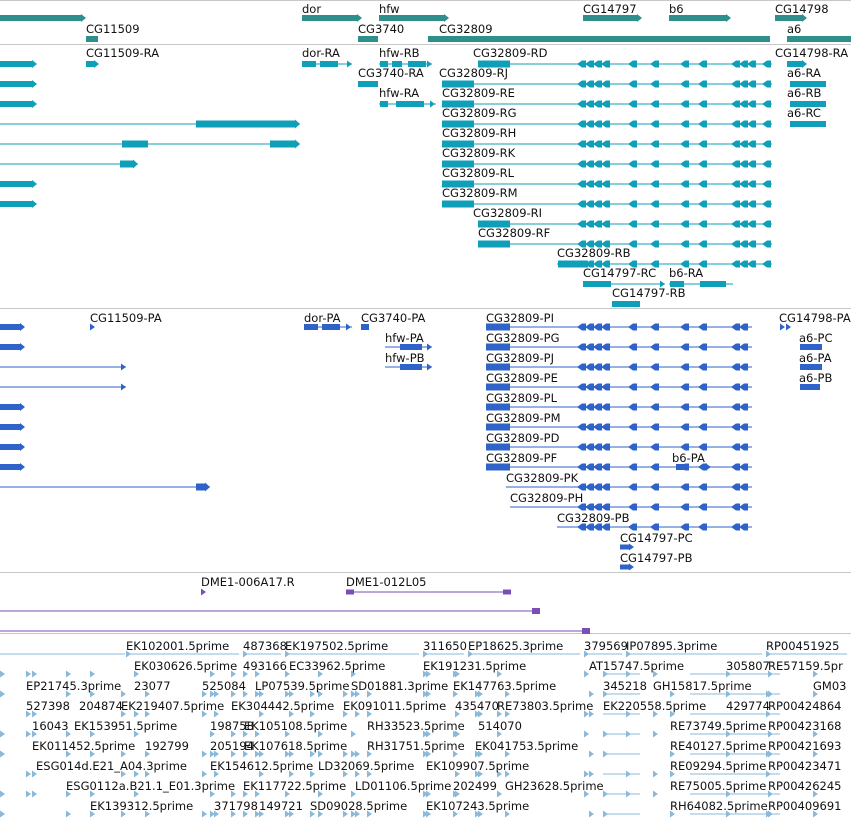 The image size is (851, 821). What do you see at coordinates (400, 686) in the screenshot?
I see `est-label: SD01881.3prime` at bounding box center [400, 686].